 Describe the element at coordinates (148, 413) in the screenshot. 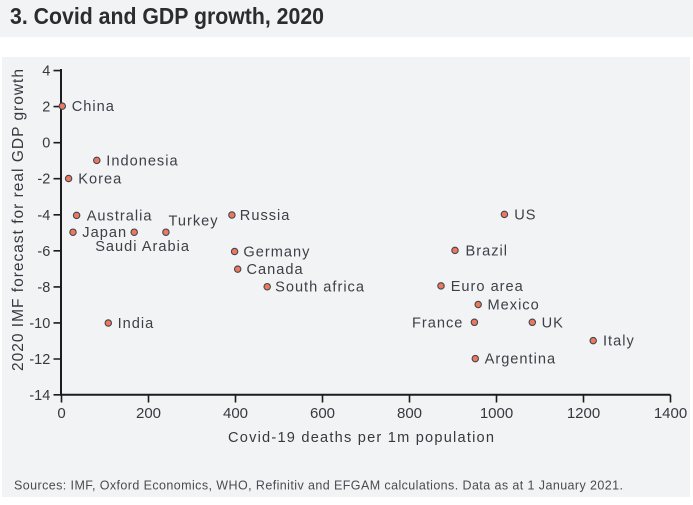

I see `svg-text: 200` at that location.